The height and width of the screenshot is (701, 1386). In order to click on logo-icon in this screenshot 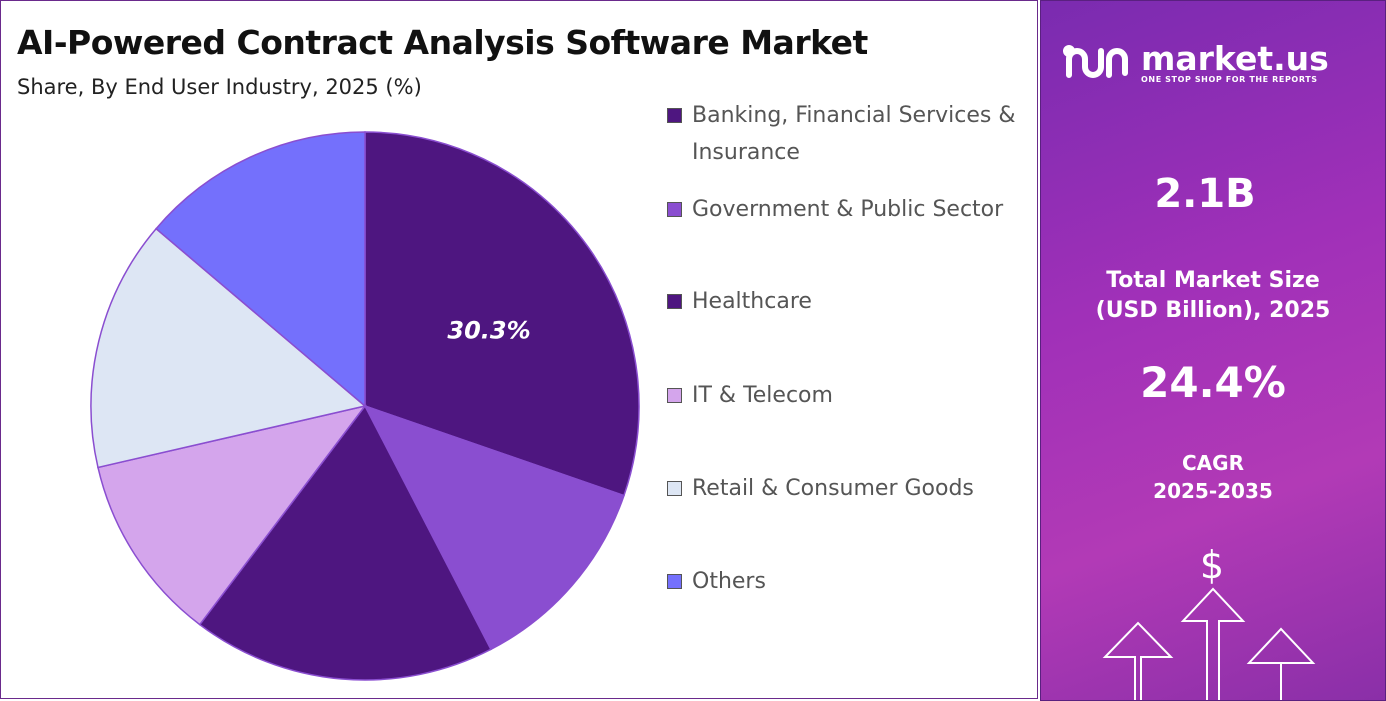, I will do `click(1095, 61)`.